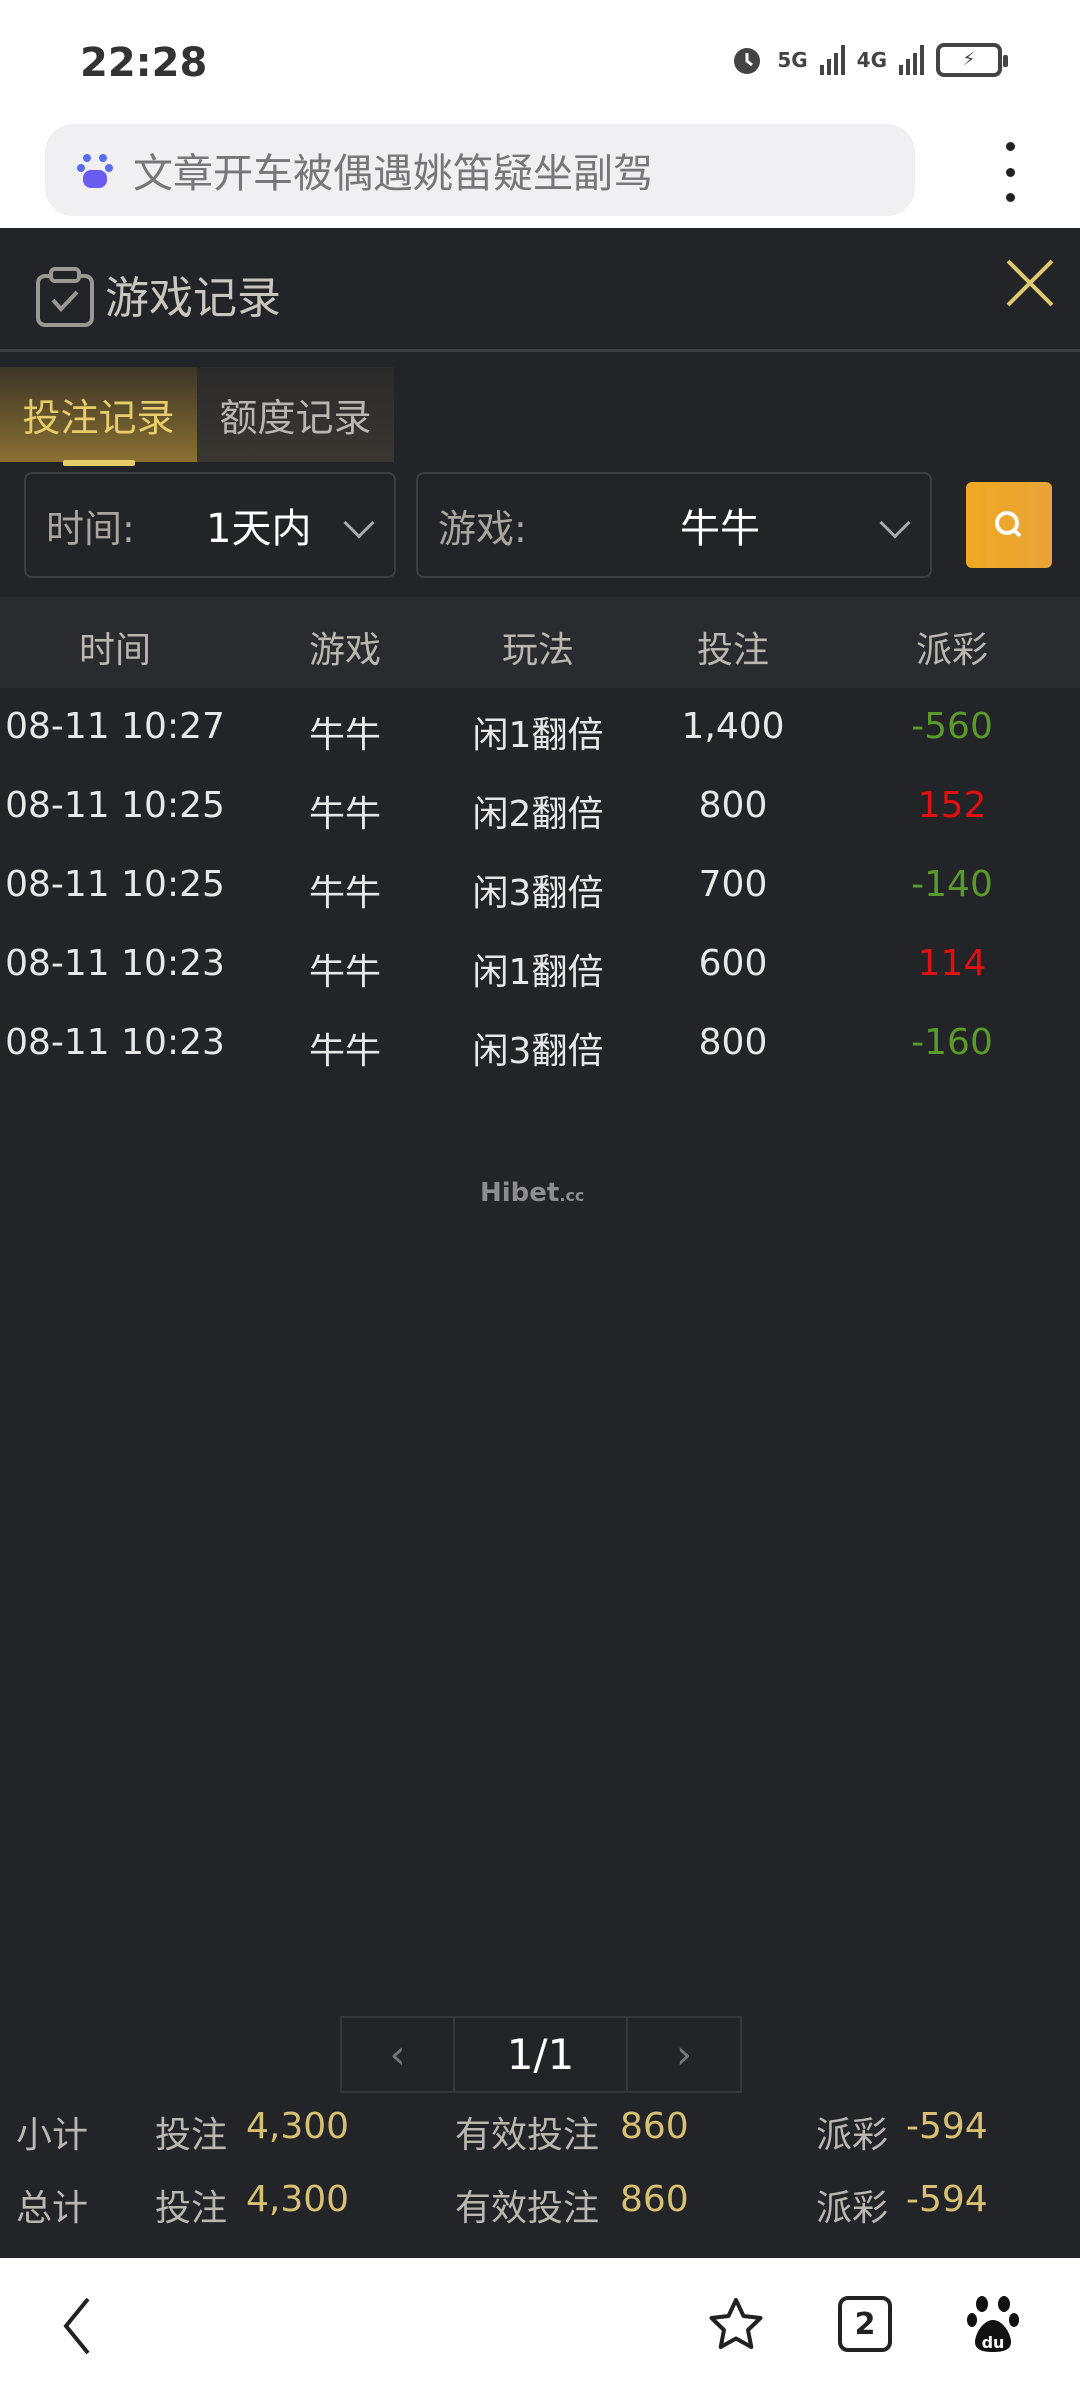 The width and height of the screenshot is (1080, 2388). Describe the element at coordinates (952, 650) in the screenshot. I see `header-payout: 派彩` at that location.